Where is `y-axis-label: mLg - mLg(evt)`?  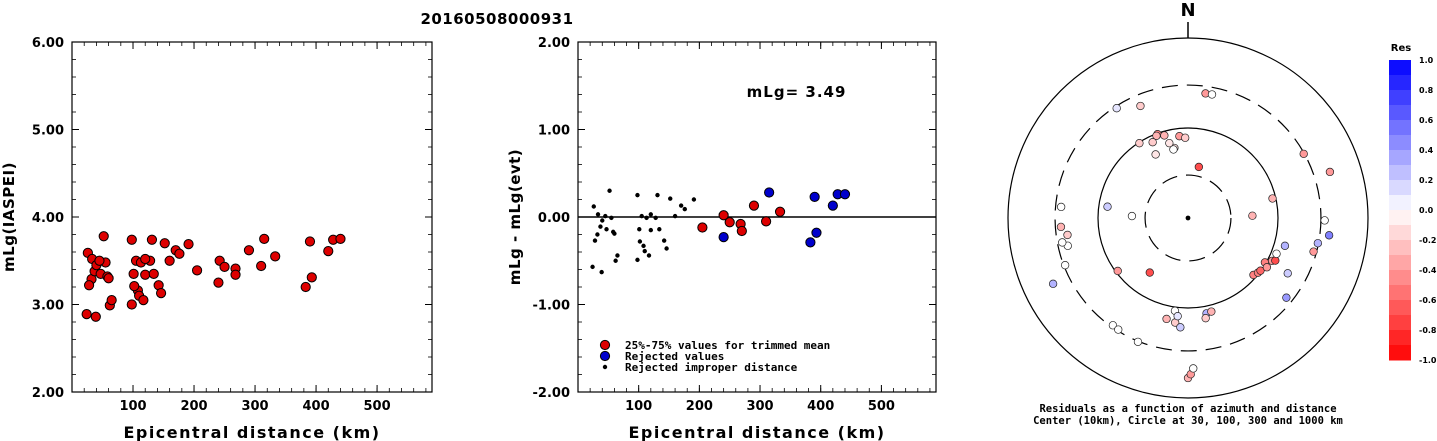
y-axis-label: mLg - mLg(evt) is located at coordinates (515, 217).